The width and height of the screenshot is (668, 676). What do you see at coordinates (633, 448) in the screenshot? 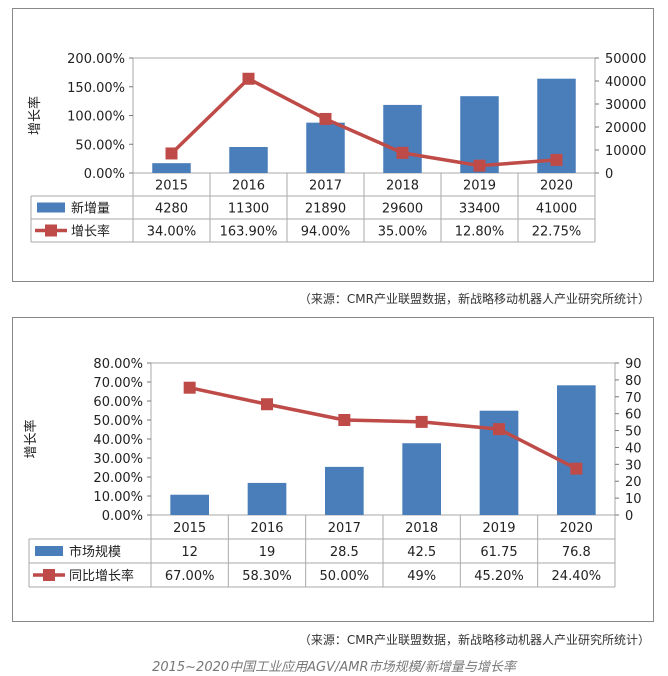
I see `right-axis-tick-label: 40` at bounding box center [633, 448].